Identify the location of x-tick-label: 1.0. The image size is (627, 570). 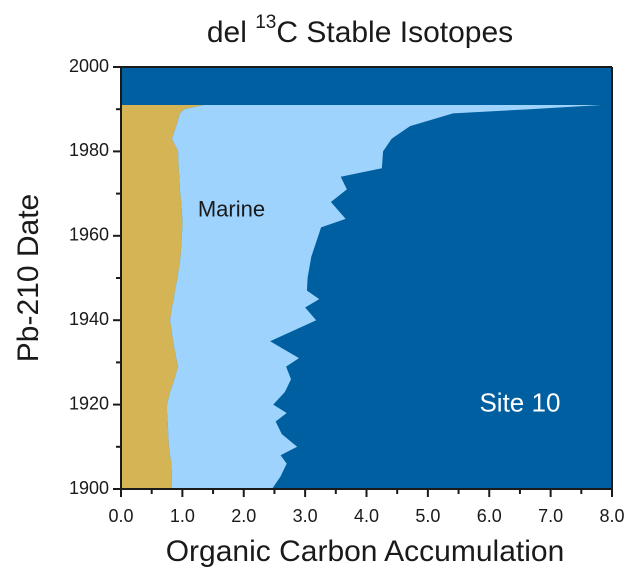
(182, 516).